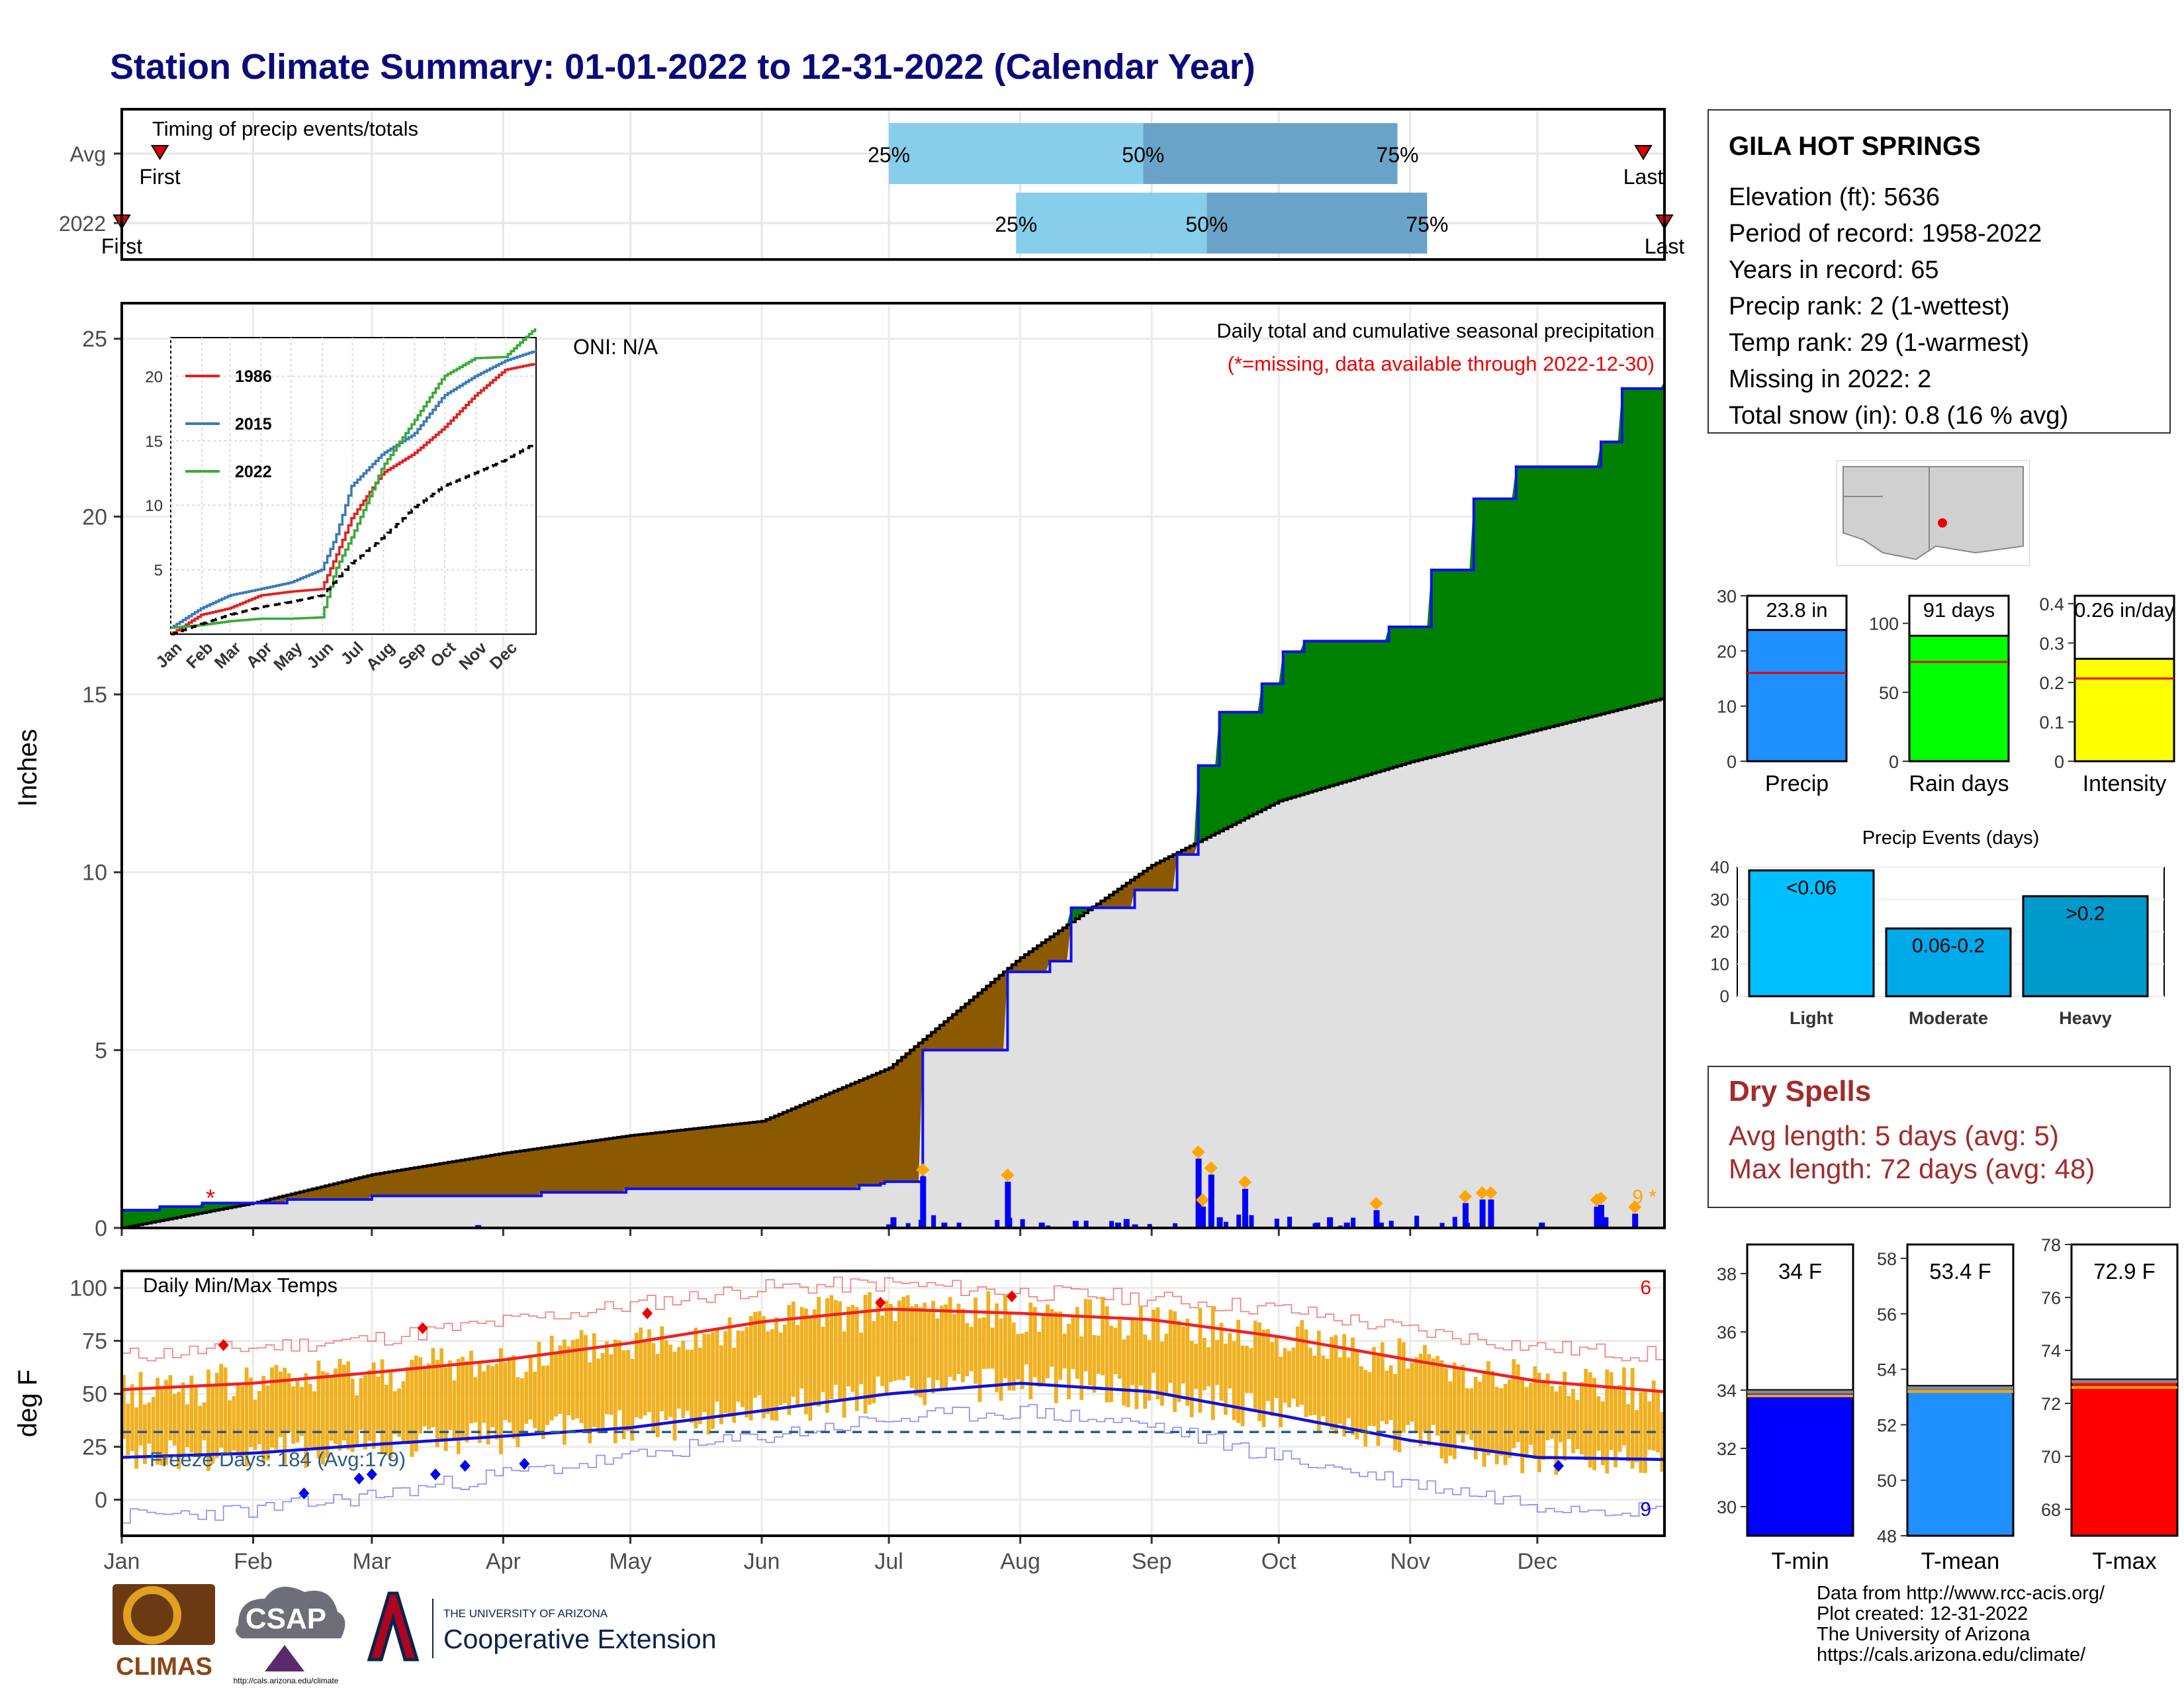 This screenshot has width=2184, height=1688. What do you see at coordinates (1727, 1507) in the screenshot?
I see `temp-bar-y-tick-label: 30` at bounding box center [1727, 1507].